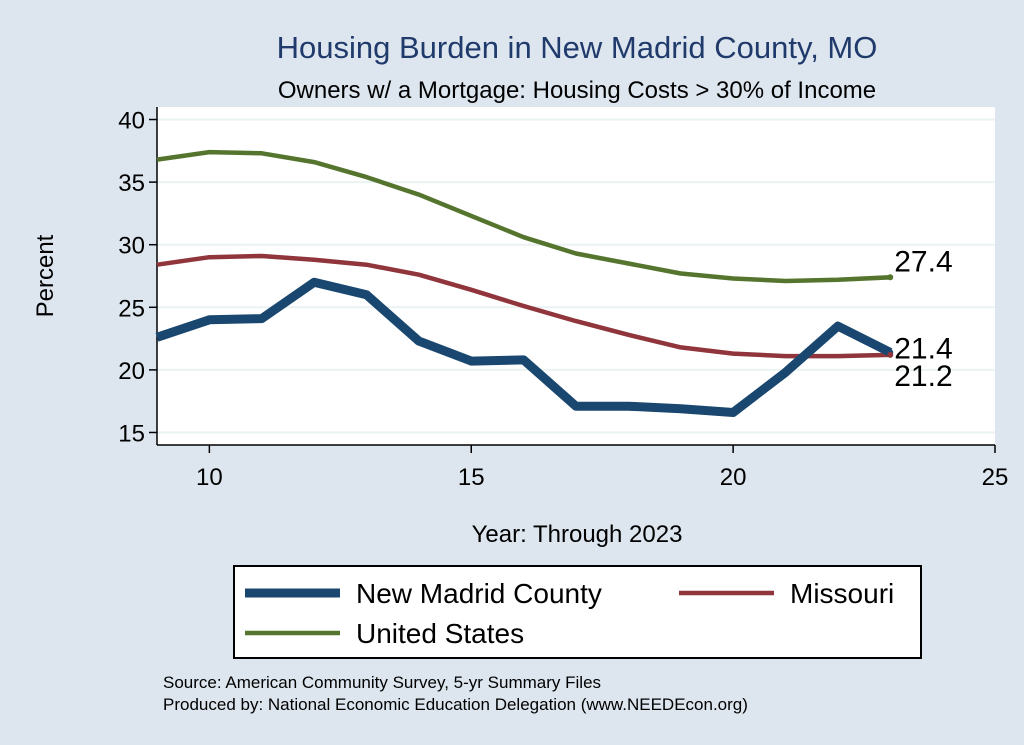 This screenshot has height=745, width=1024. What do you see at coordinates (923, 261) in the screenshot?
I see `end-label-united-states: 27.4` at bounding box center [923, 261].